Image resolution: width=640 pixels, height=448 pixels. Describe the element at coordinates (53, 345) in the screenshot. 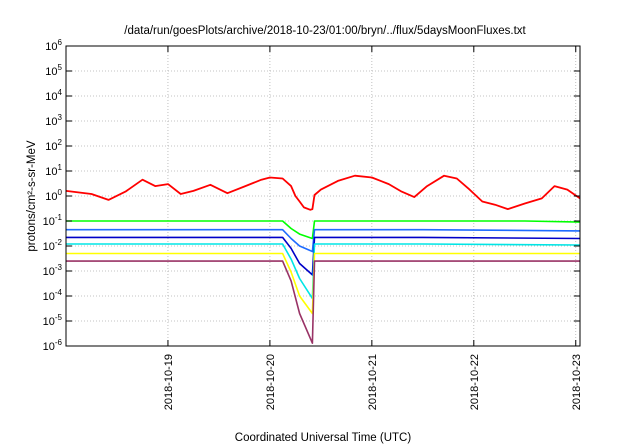

I see `y-tick-label: 10⁻⁶` at that location.